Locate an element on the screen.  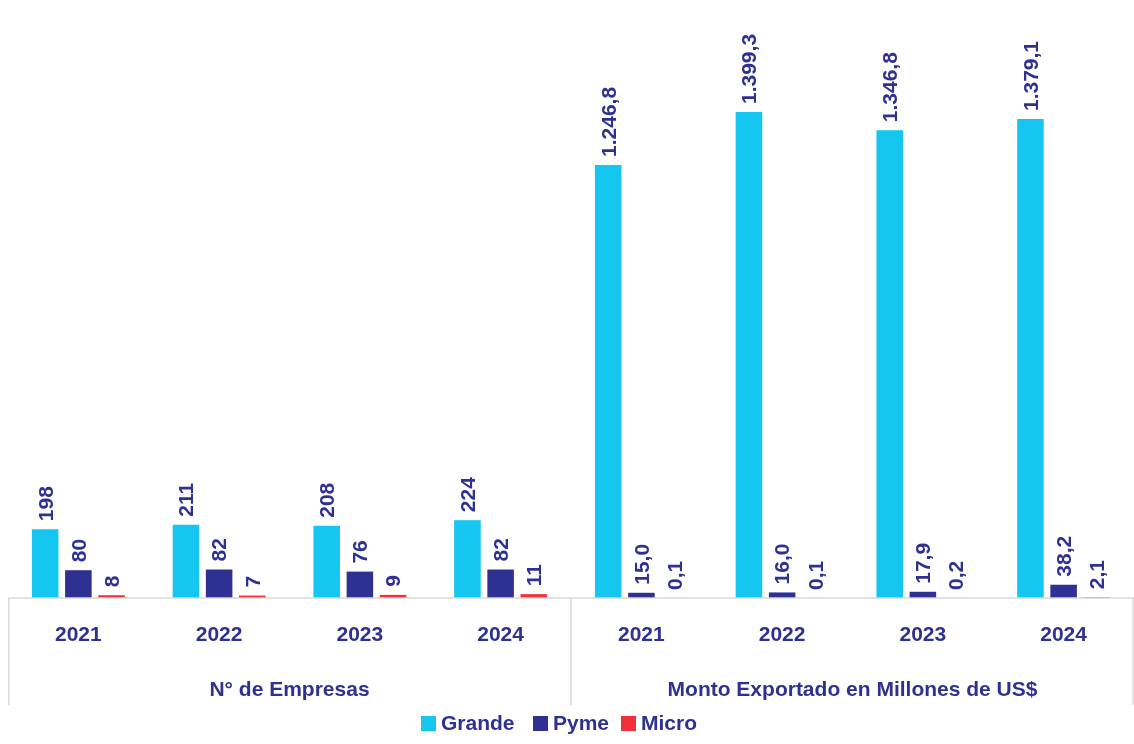
data-label: 7 is located at coordinates (252, 581).